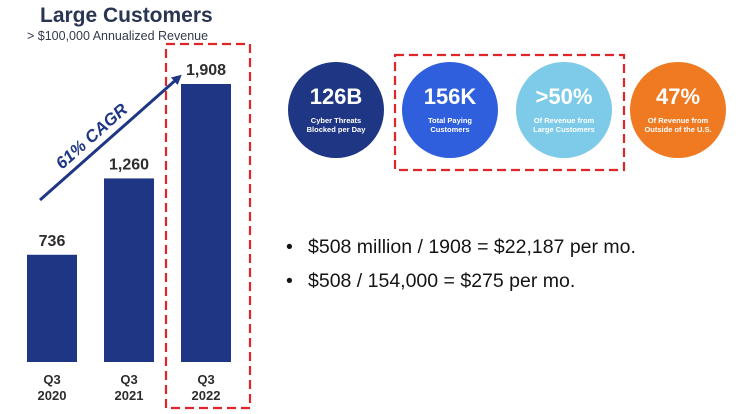  I want to click on stat-desc: Of Revenue from Outside of the U.S., so click(677, 125).